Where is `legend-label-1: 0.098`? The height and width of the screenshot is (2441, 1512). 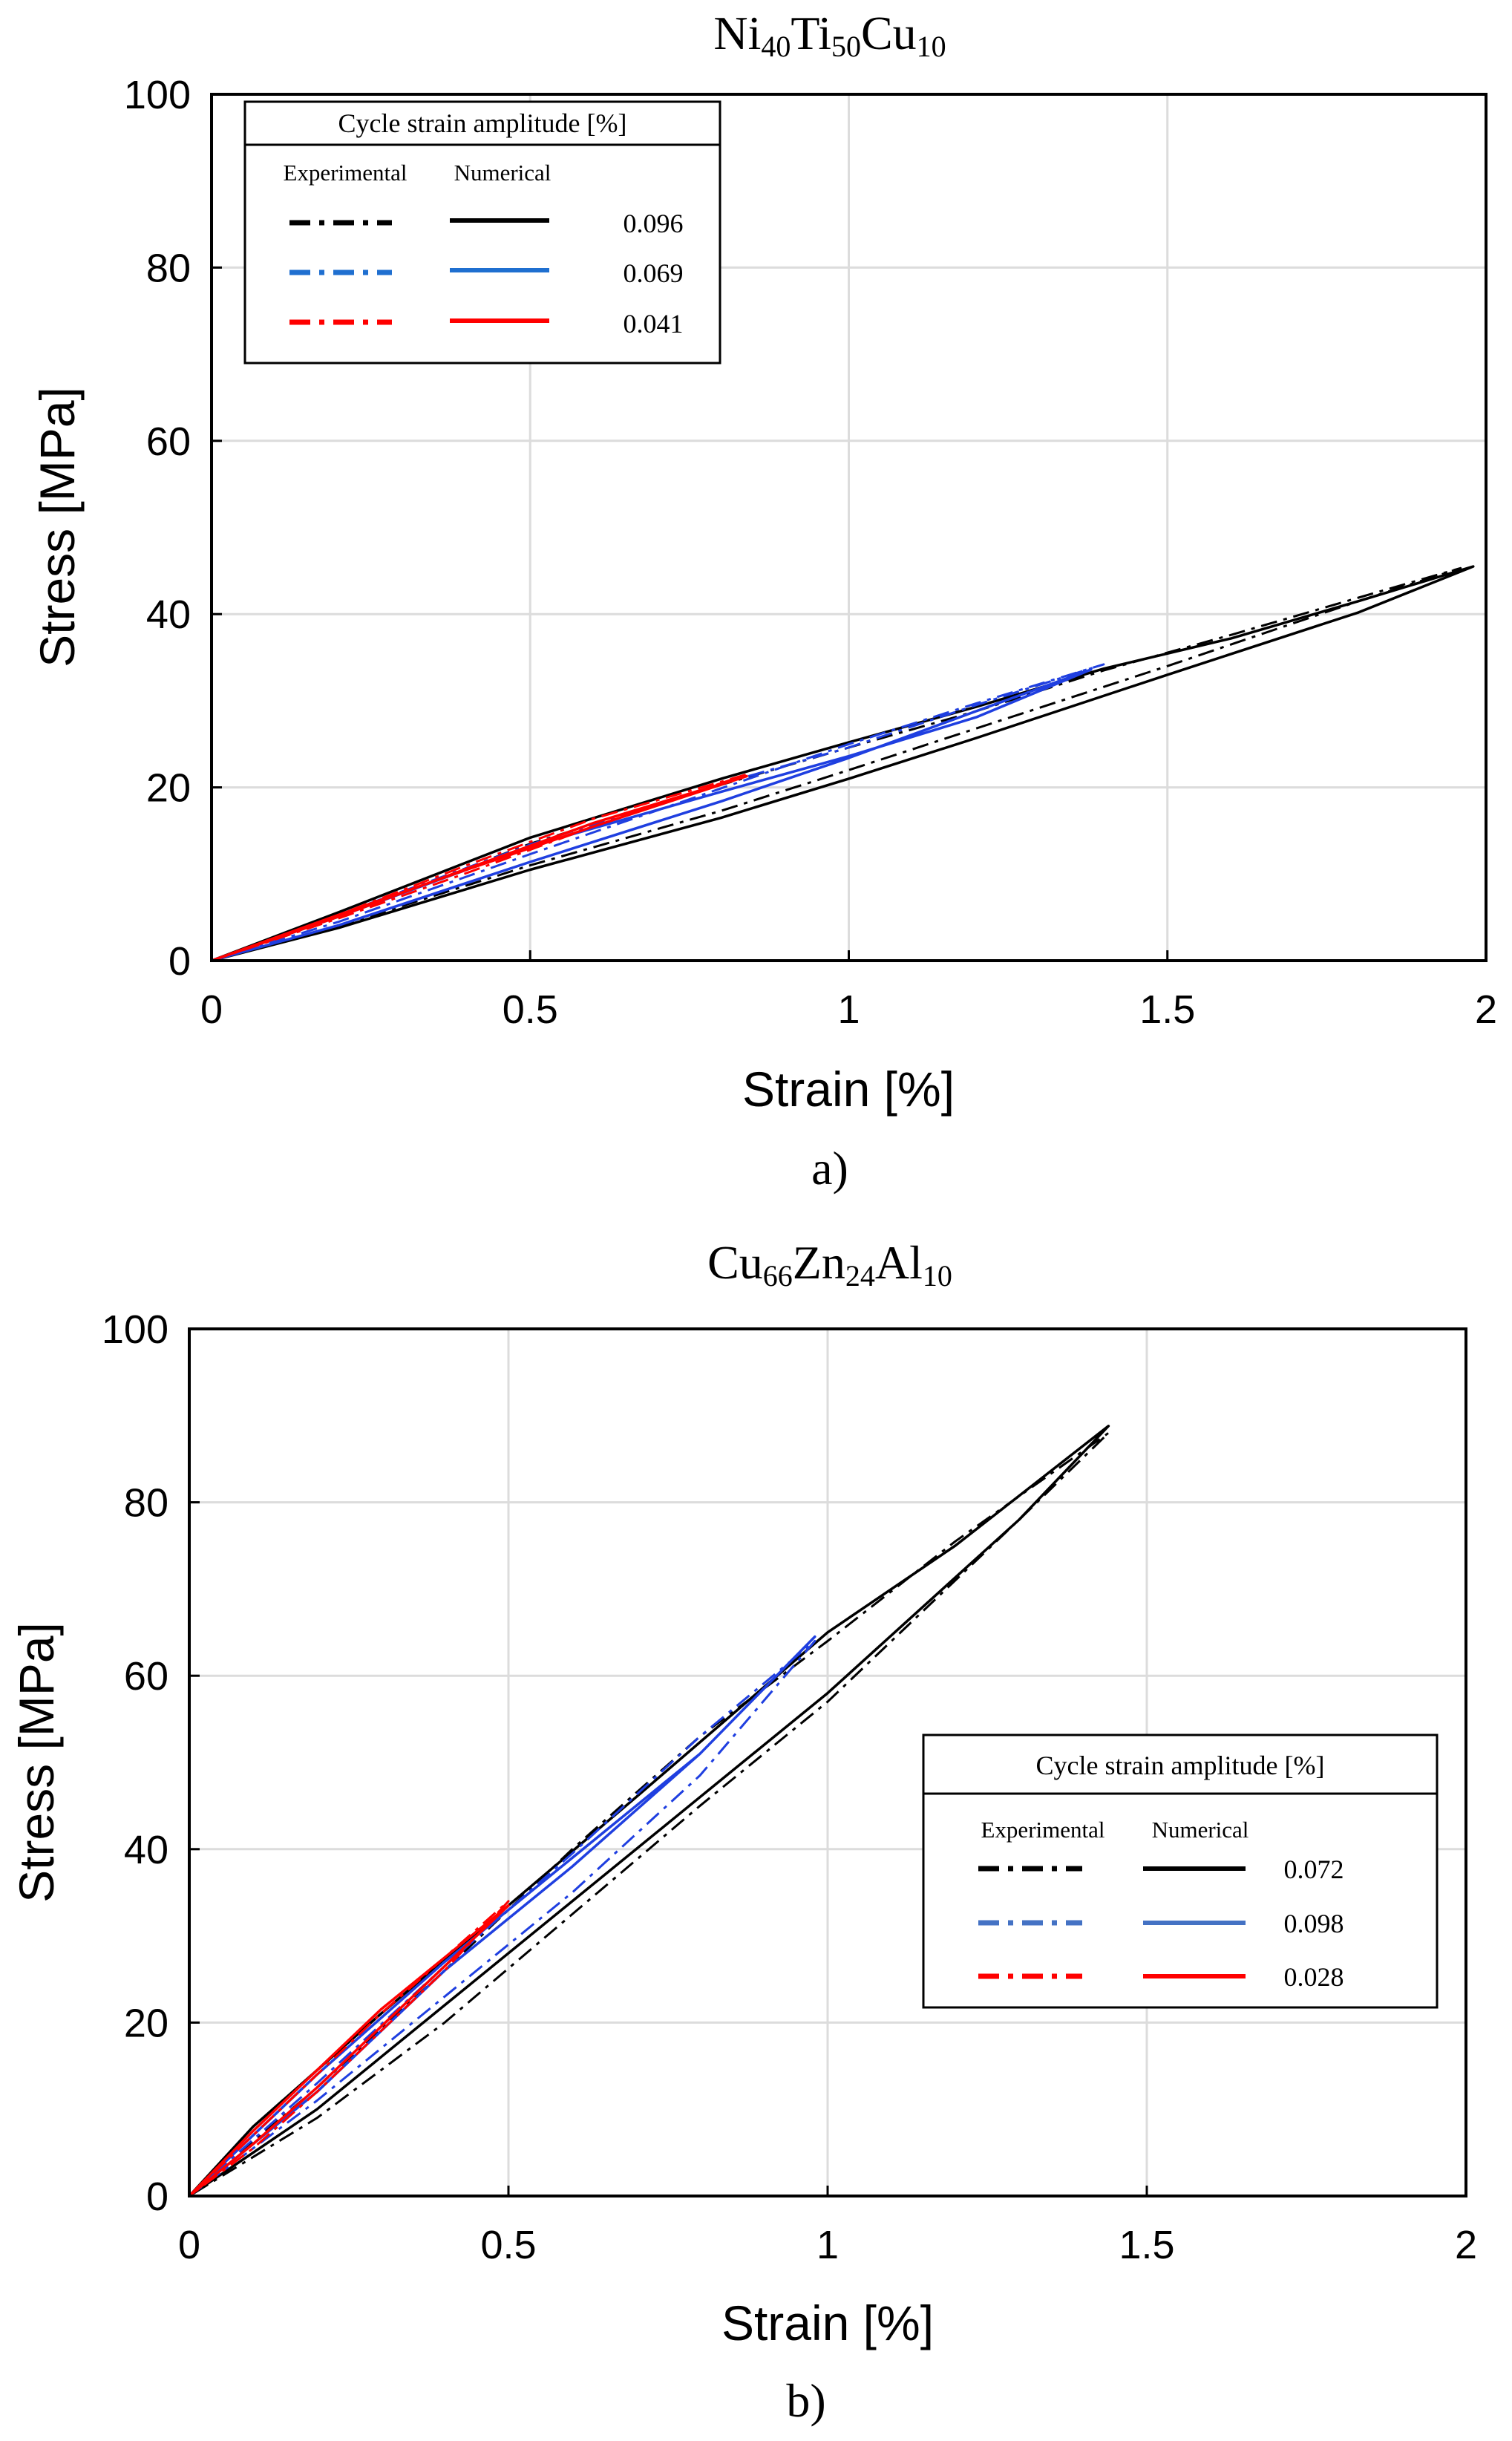
legend-label-1: 0.098 is located at coordinates (1314, 1924).